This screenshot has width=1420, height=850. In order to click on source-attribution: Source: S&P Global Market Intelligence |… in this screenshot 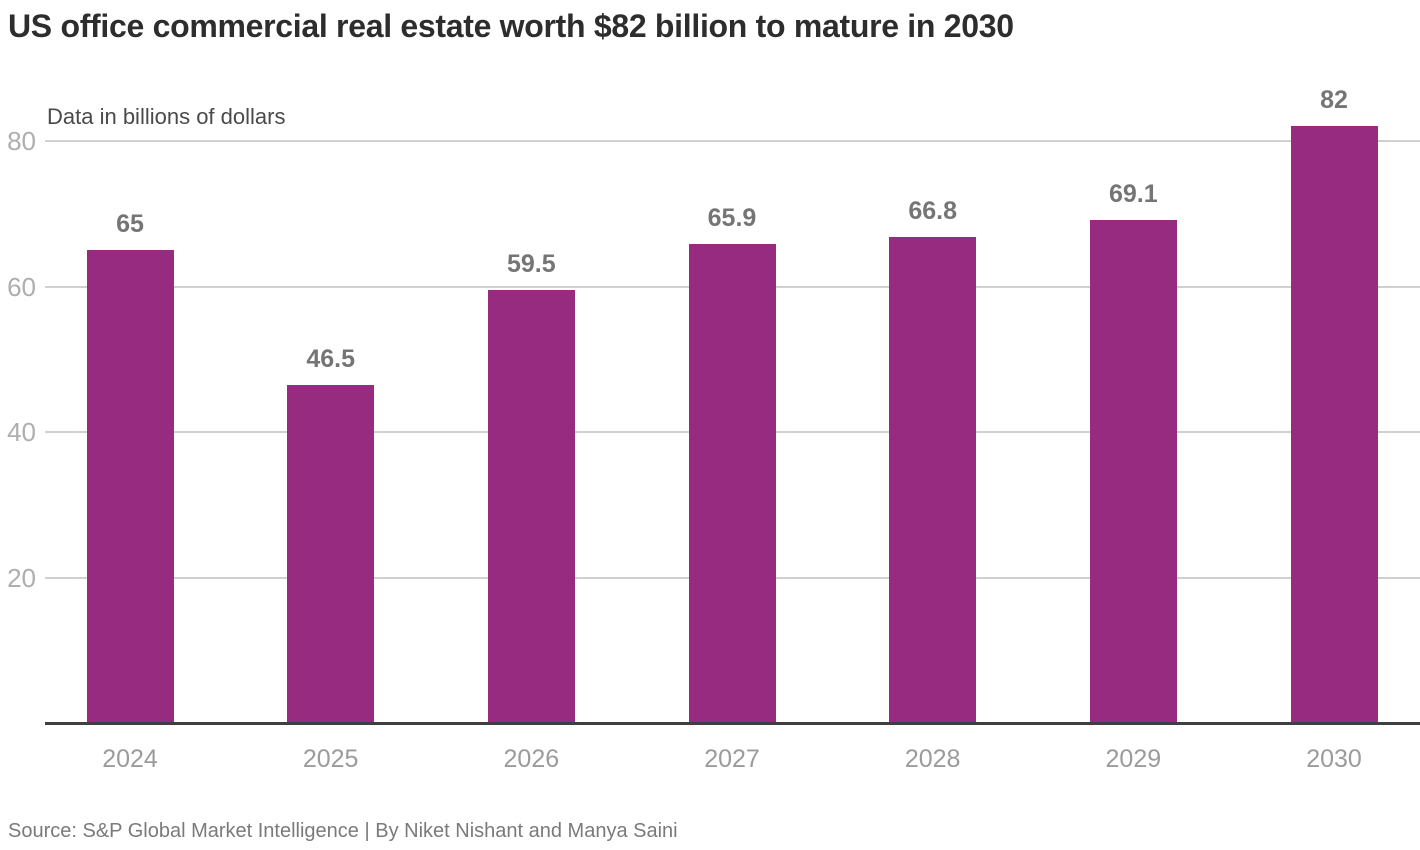, I will do `click(343, 831)`.